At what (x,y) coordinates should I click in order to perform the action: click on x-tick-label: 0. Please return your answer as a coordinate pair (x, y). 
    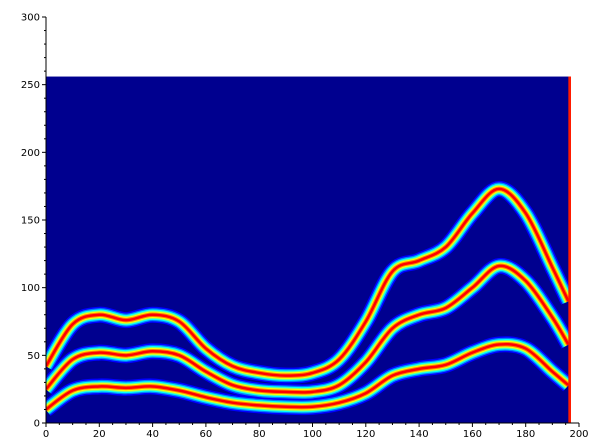
    Looking at the image, I should click on (46, 434).